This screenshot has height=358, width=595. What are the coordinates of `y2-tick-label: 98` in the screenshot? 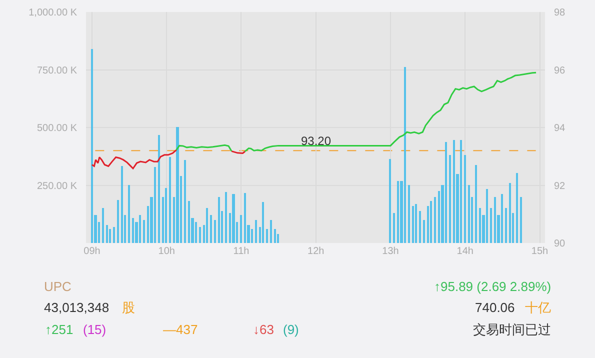 It's located at (560, 13).